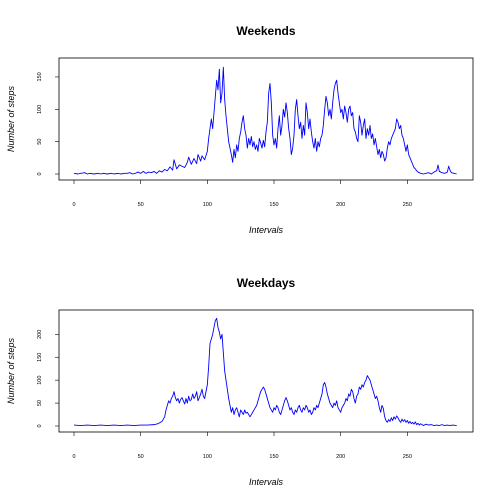 The image size is (504, 504). I want to click on chart-title-weekends: Weekends, so click(265, 31).